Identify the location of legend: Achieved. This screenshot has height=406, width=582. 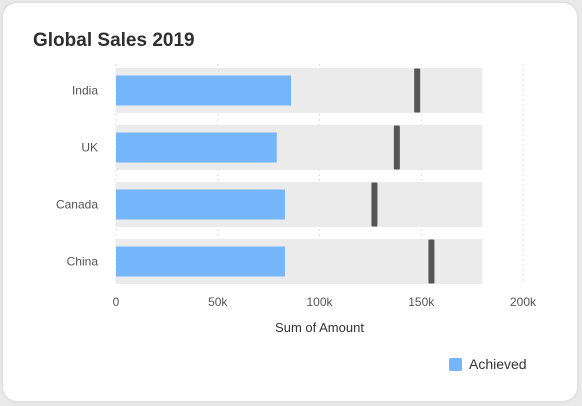
(488, 364).